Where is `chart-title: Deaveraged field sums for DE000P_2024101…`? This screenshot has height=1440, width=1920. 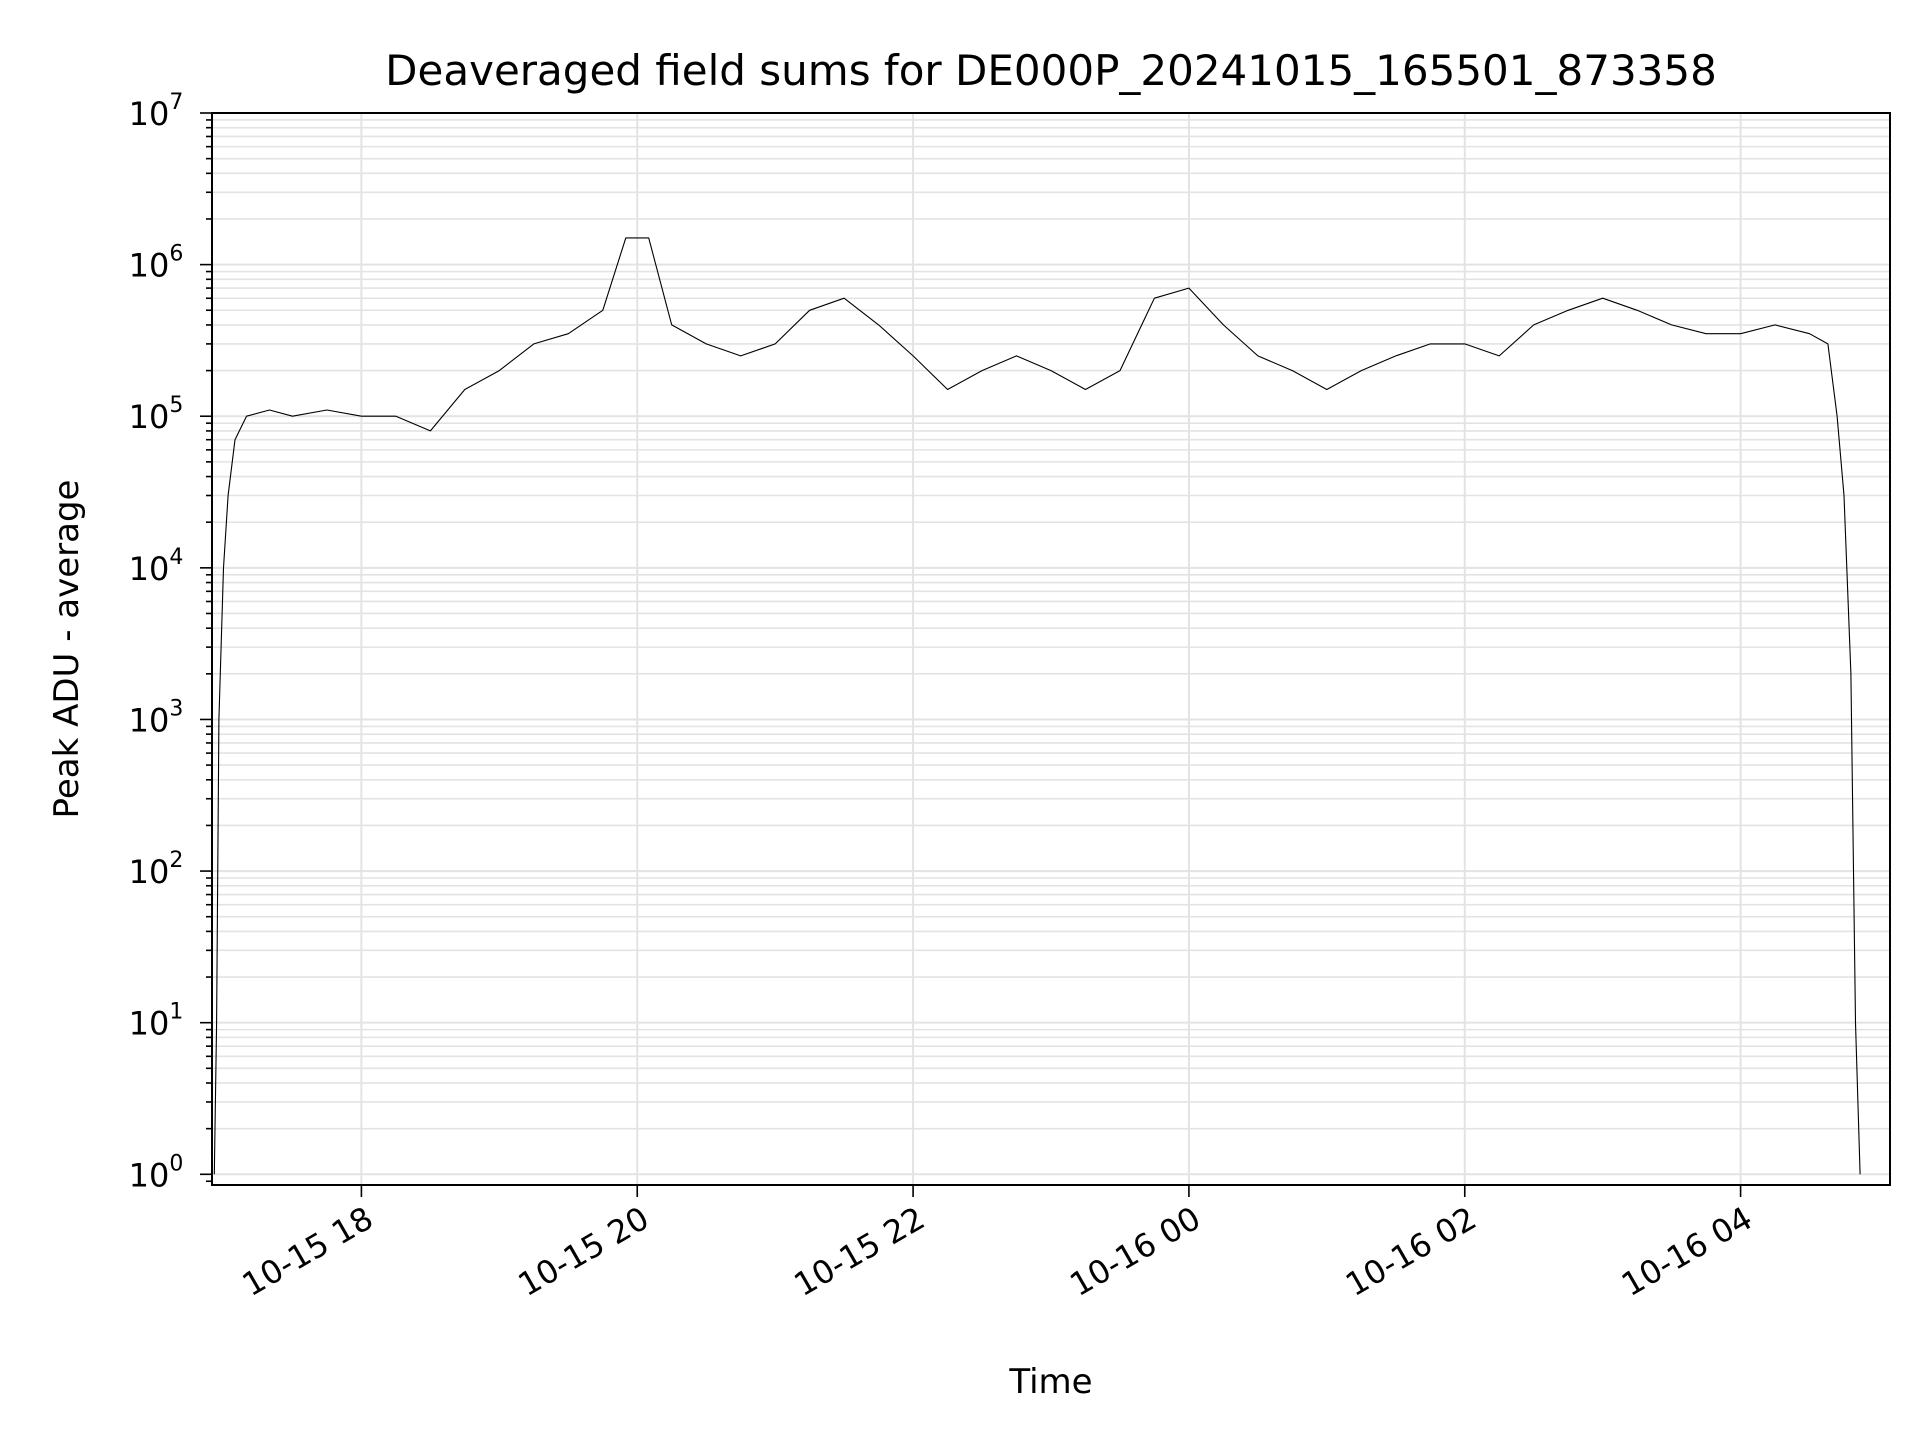
chart-title: Deaveraged field sums for DE000P_2024101… is located at coordinates (1051, 70).